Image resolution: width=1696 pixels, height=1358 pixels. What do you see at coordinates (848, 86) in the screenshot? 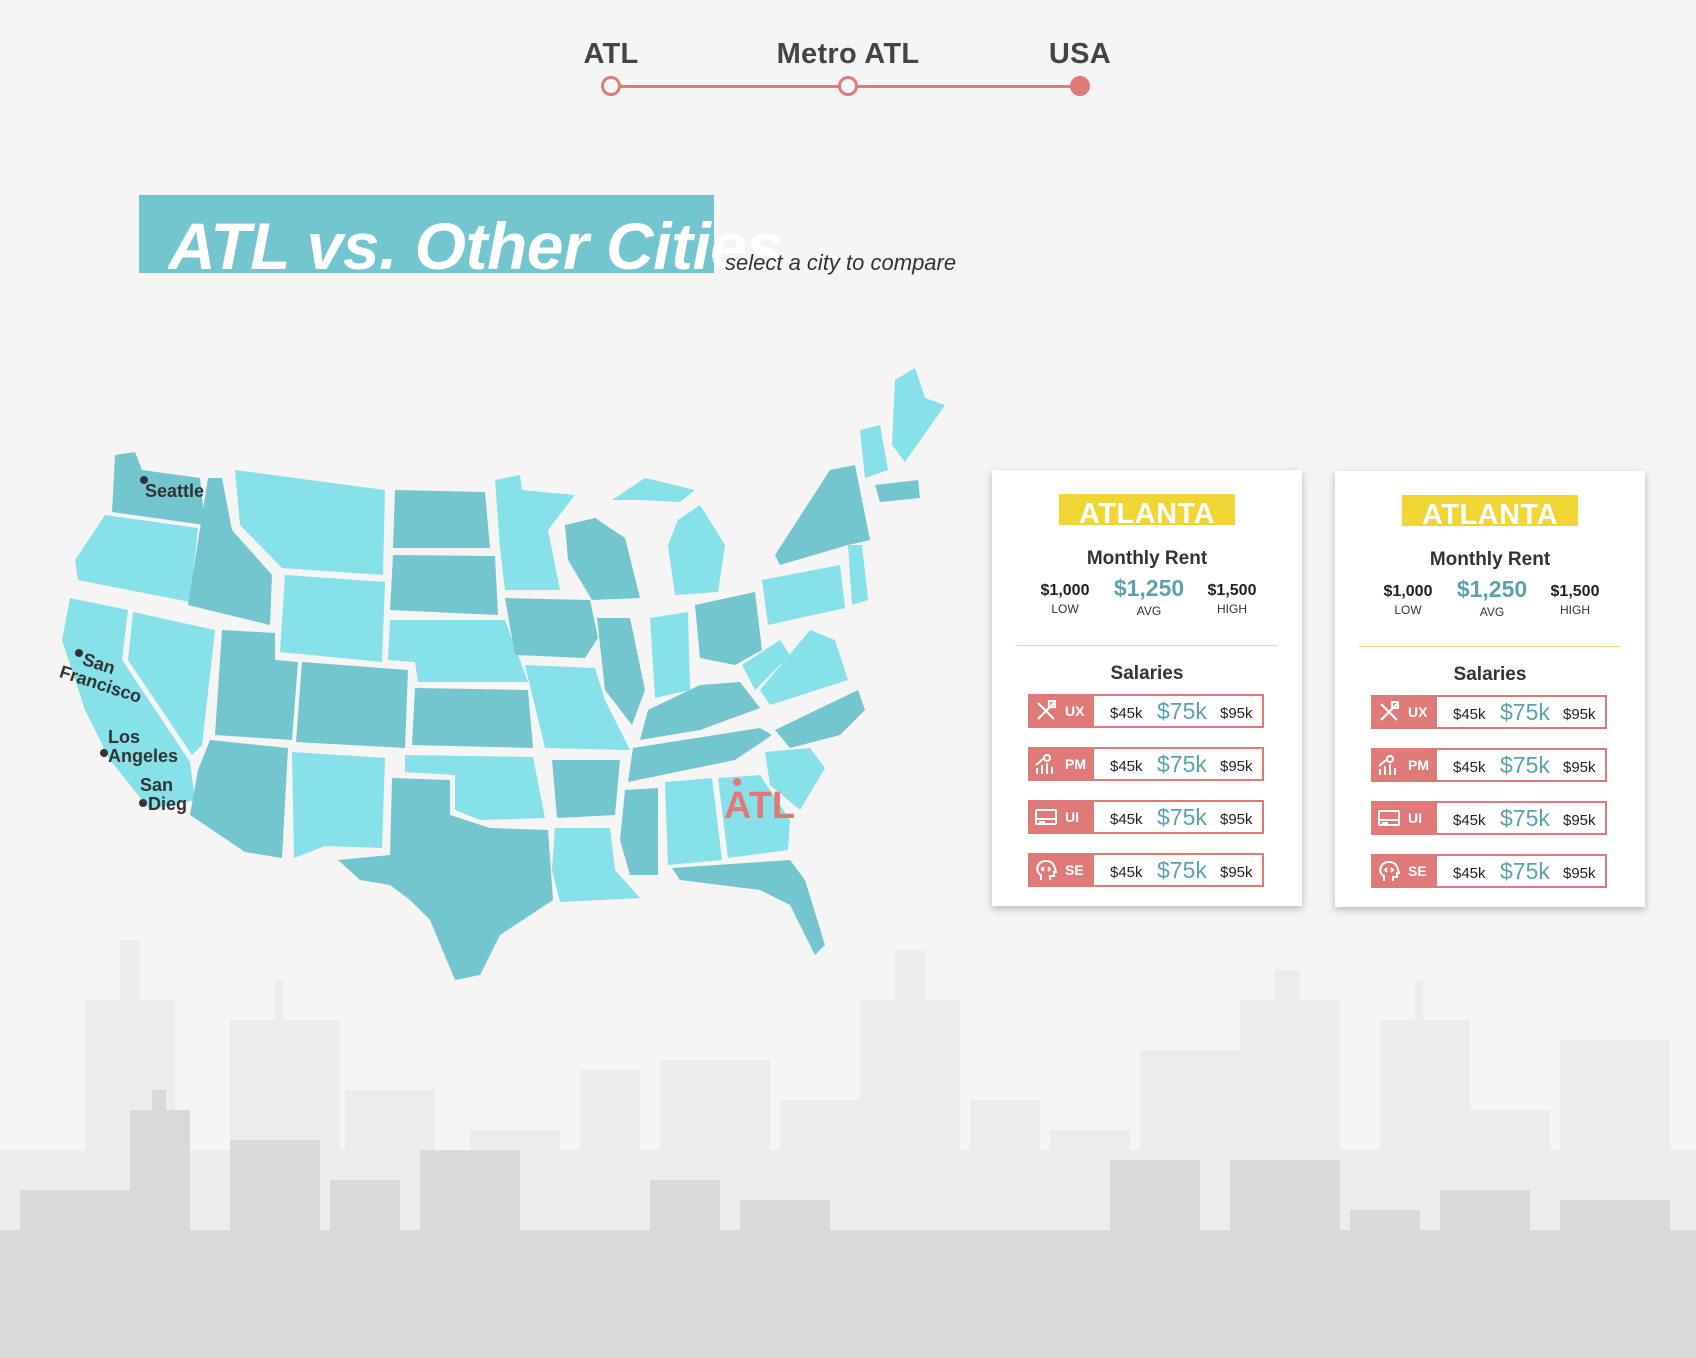
I see `timeline-dot` at bounding box center [848, 86].